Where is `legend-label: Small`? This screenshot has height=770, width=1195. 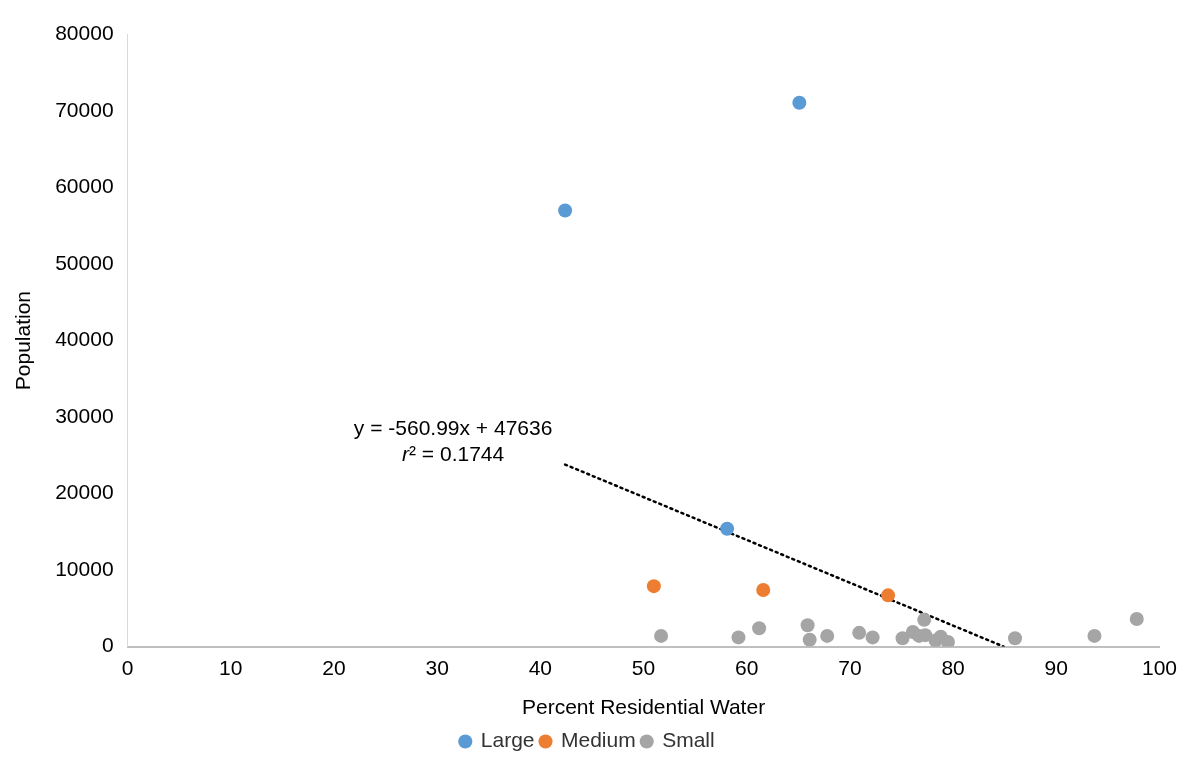
legend-label: Small is located at coordinates (688, 740).